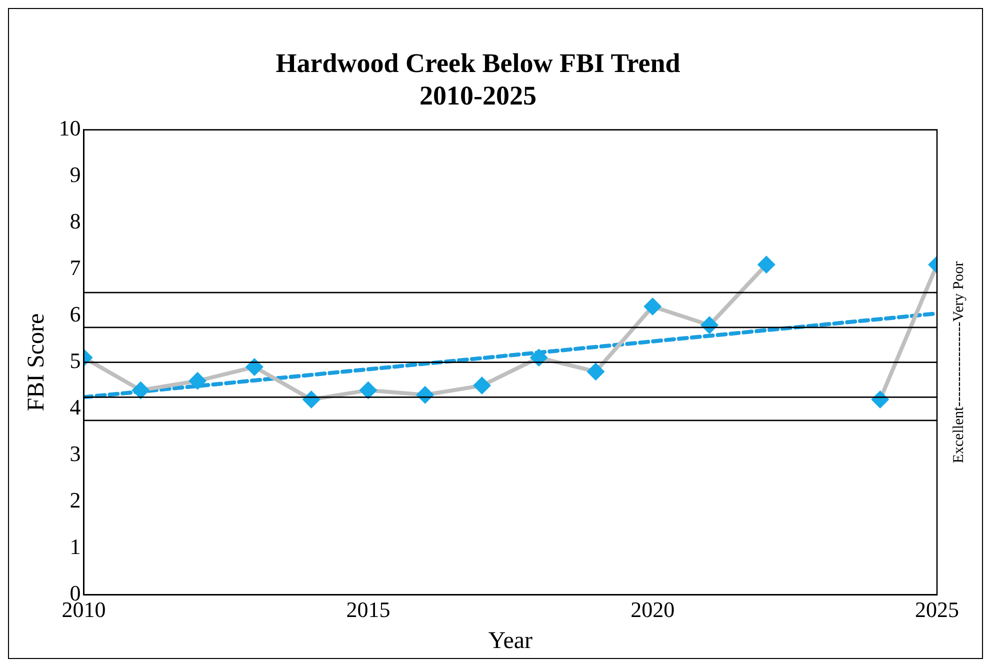 The image size is (995, 669). I want to click on y-tick-label: 1, so click(75, 547).